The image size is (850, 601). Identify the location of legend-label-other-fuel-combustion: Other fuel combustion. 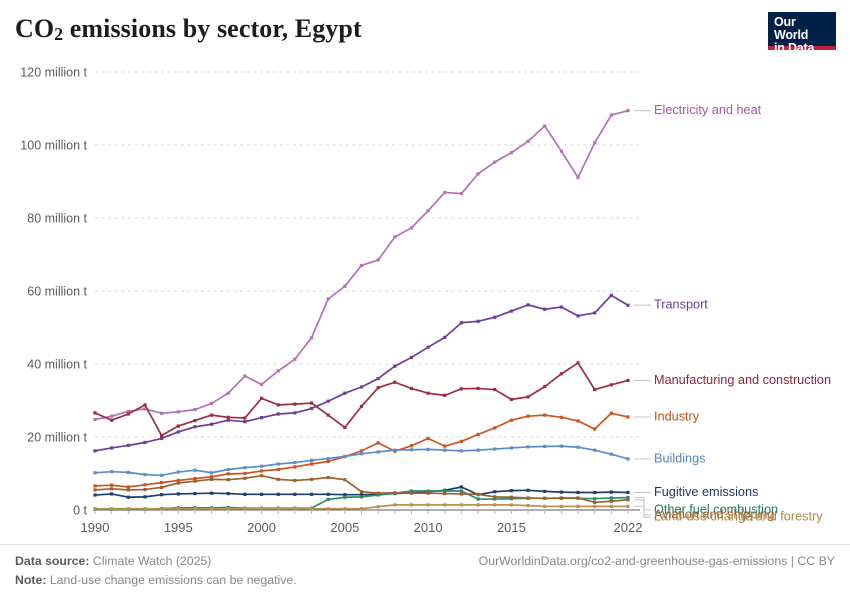
(716, 509).